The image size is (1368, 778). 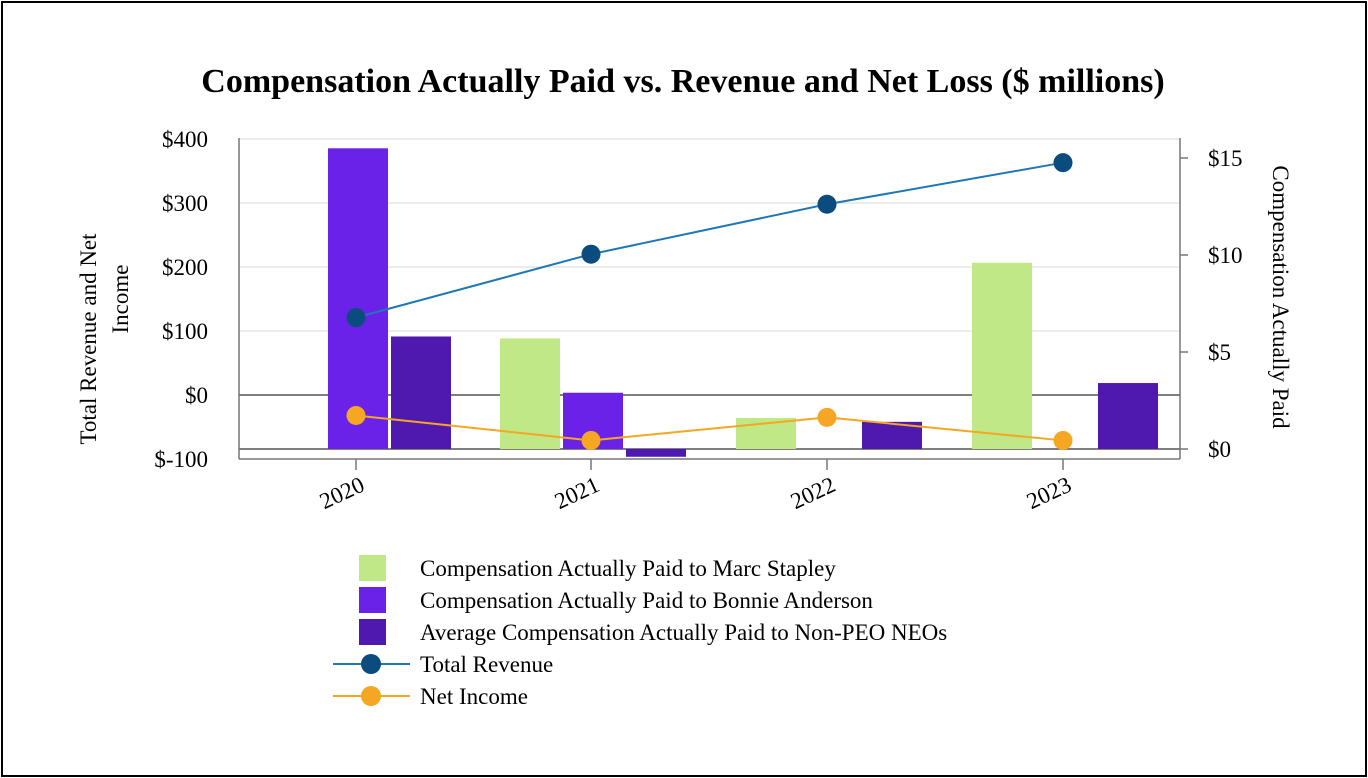 What do you see at coordinates (474, 696) in the screenshot?
I see `legend-label: Net Income` at bounding box center [474, 696].